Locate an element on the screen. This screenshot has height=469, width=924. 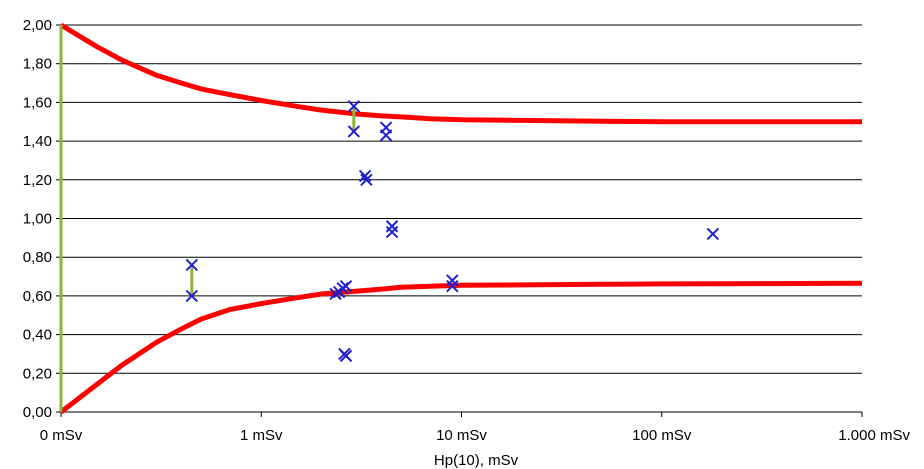
x-tick-label: 10 mSv is located at coordinates (461, 435).